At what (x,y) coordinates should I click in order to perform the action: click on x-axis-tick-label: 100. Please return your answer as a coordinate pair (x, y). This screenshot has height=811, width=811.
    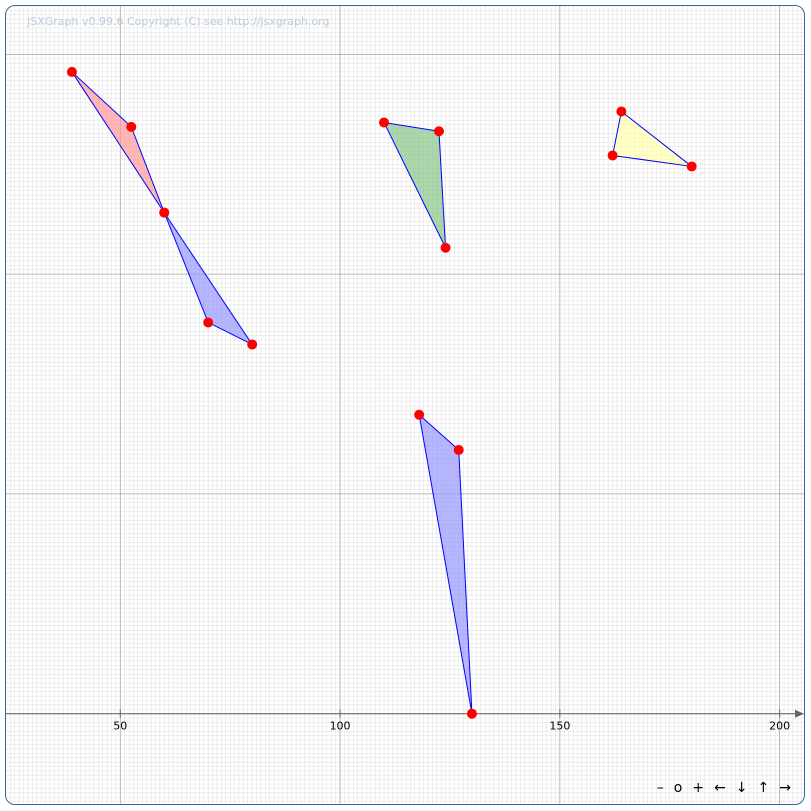
    Looking at the image, I should click on (340, 726).